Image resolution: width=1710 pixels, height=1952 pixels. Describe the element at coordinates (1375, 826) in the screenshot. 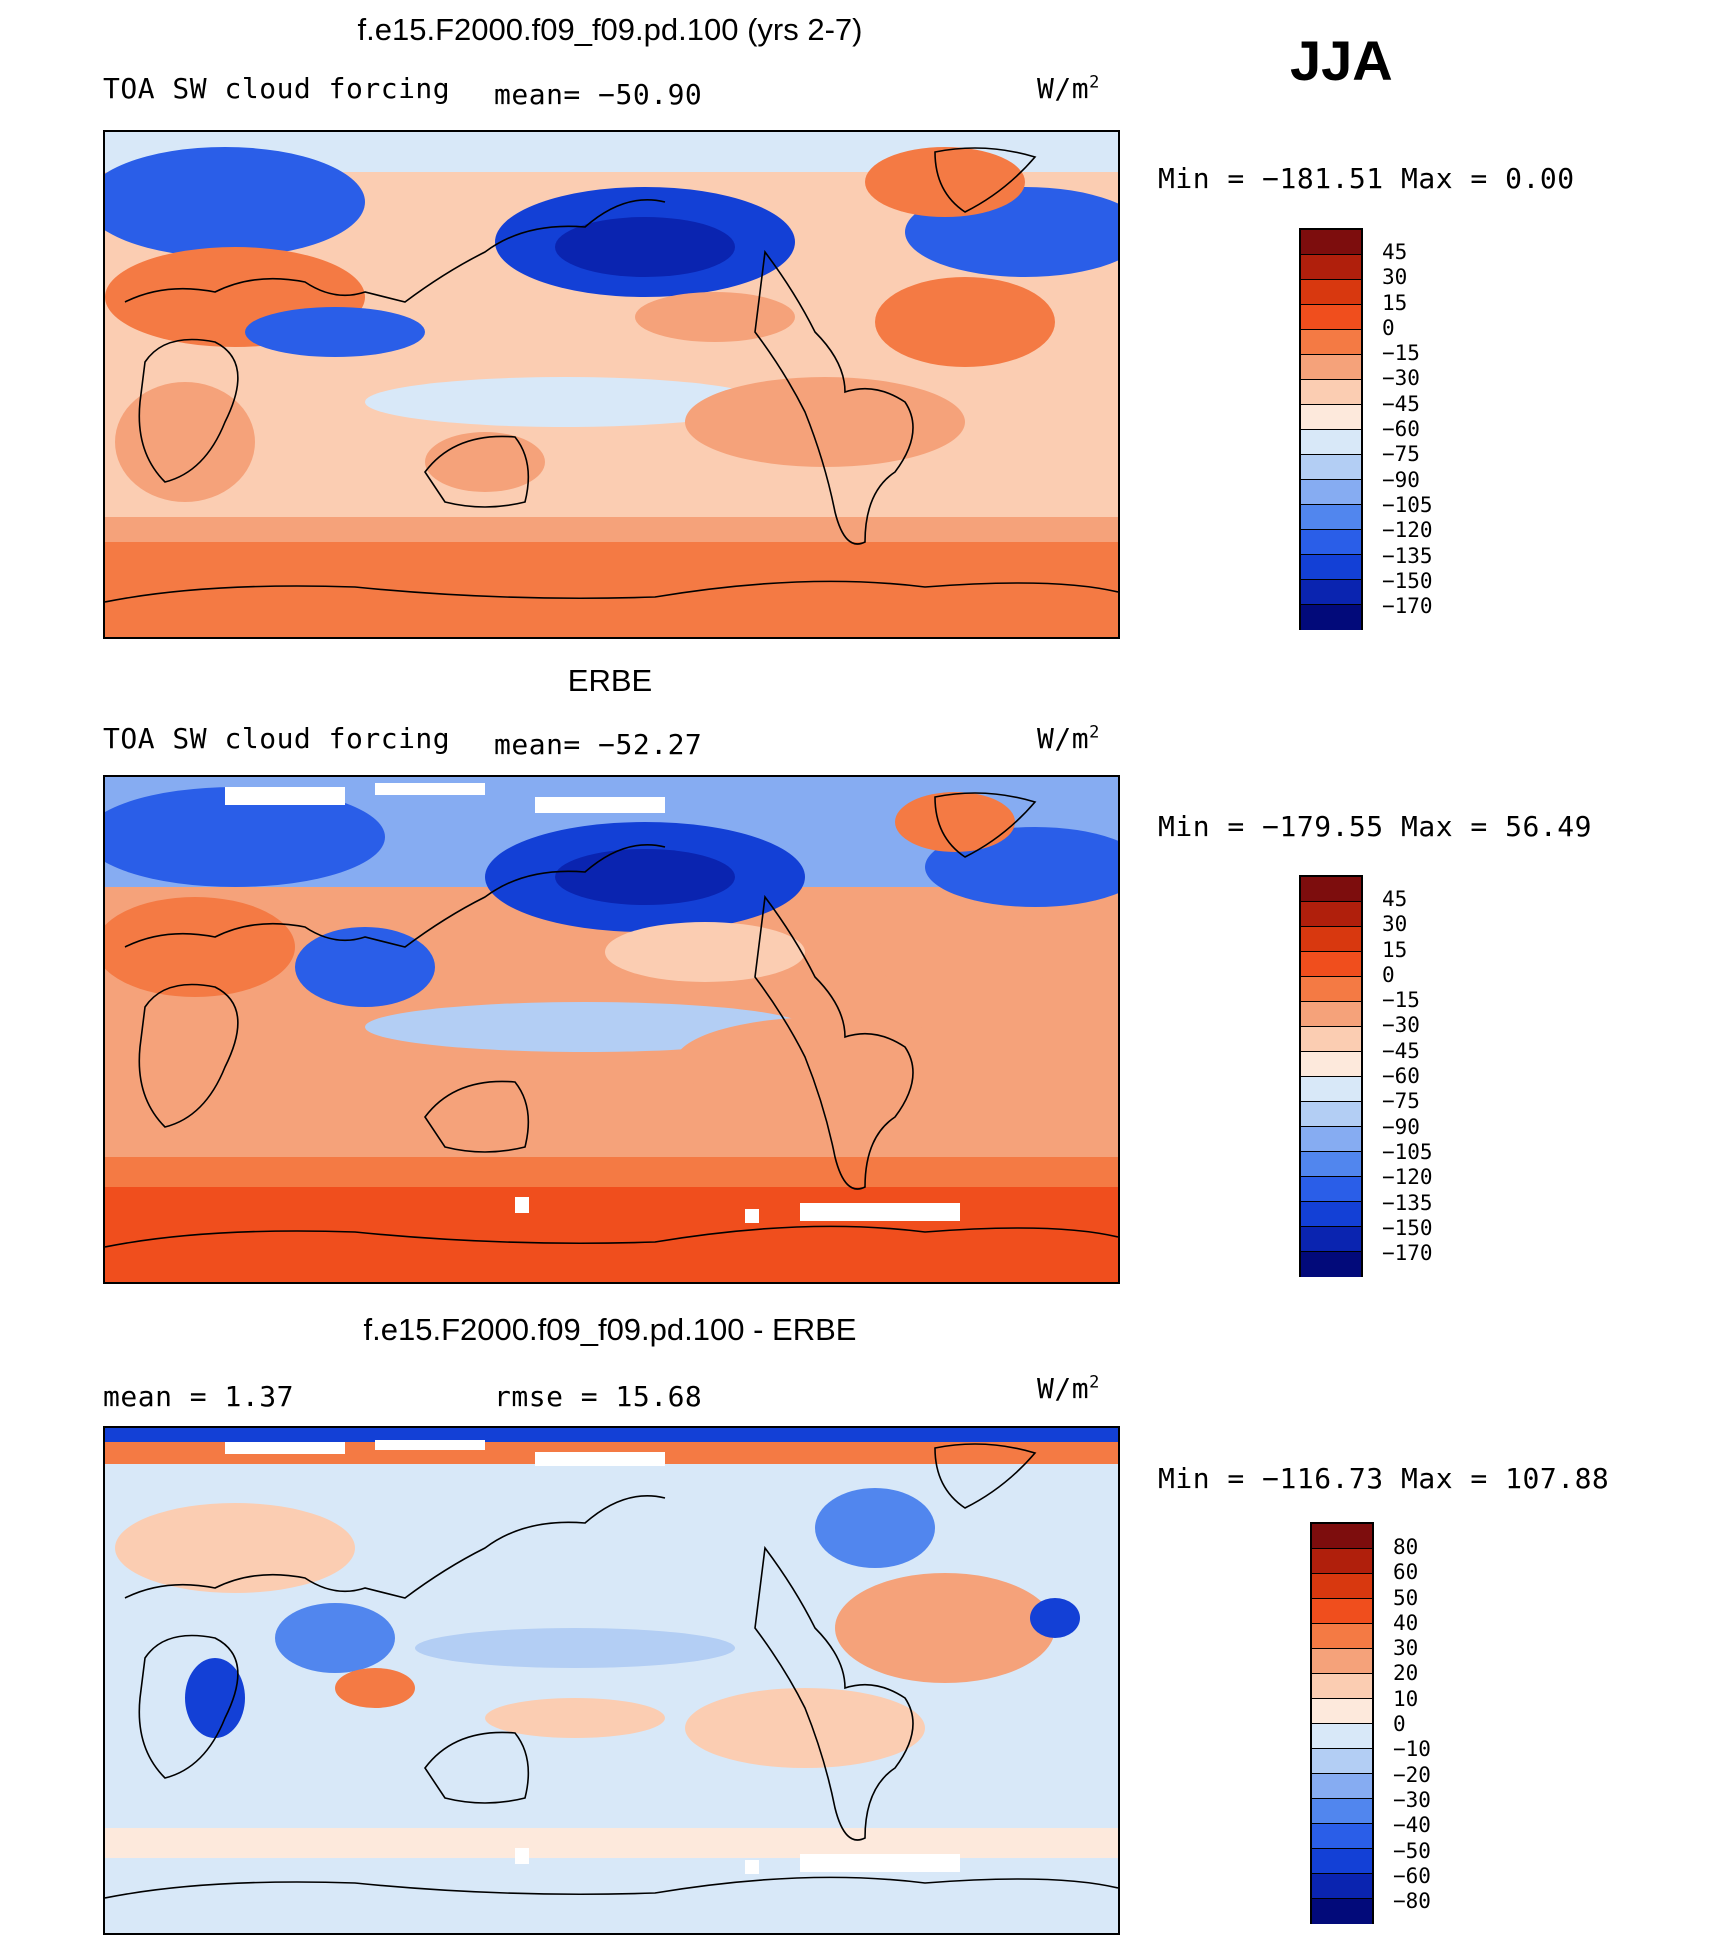

I see `min-max-label: Min = −179.55 Max = 56.49` at that location.